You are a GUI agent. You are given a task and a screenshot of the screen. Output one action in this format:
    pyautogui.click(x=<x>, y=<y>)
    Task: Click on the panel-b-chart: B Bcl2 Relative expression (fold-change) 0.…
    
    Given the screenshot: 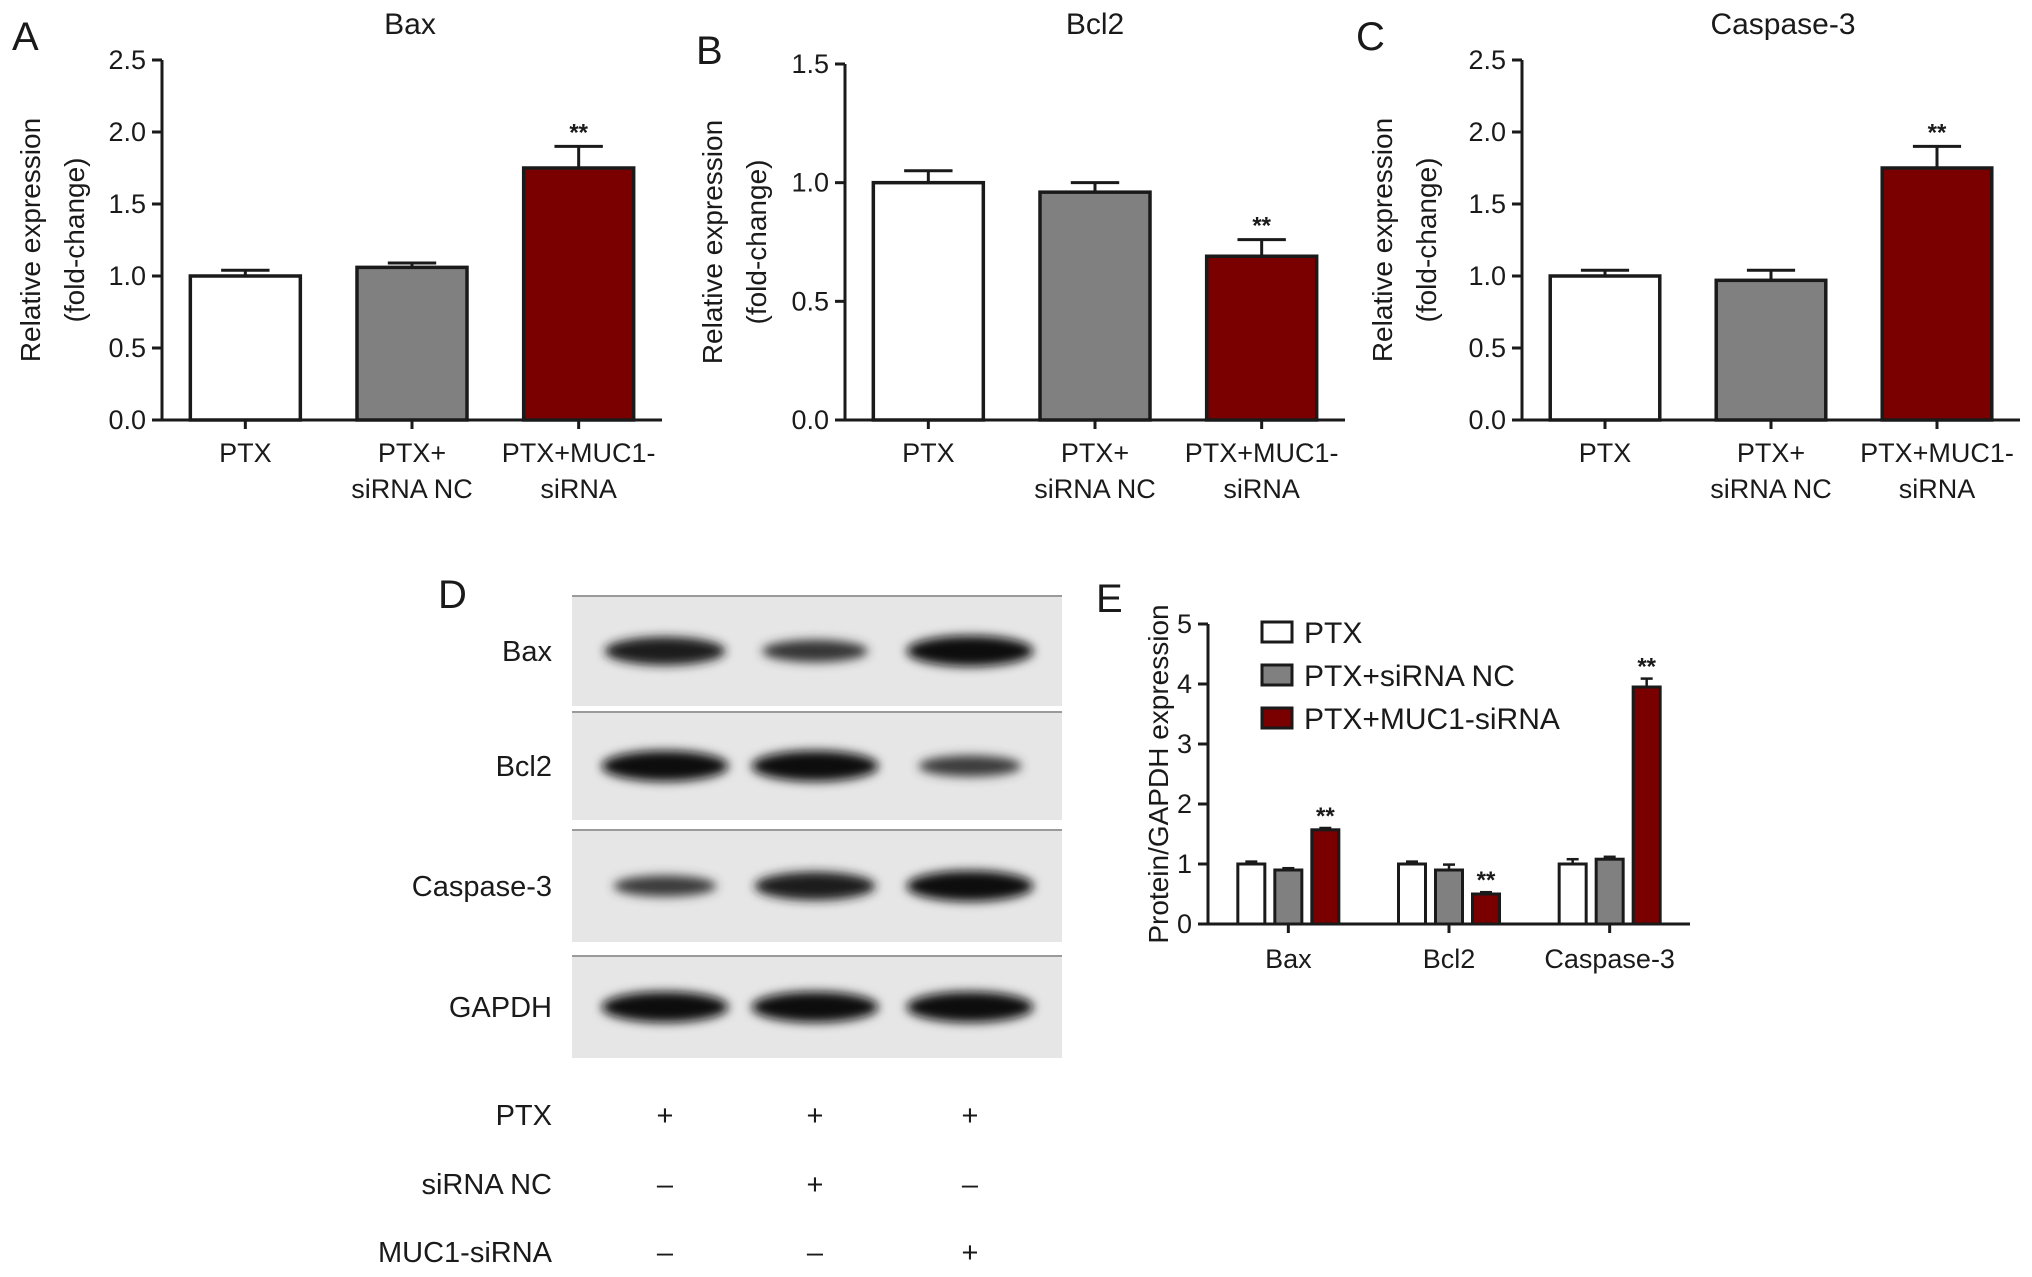 What is the action you would take?
    pyautogui.click(x=1020, y=256)
    